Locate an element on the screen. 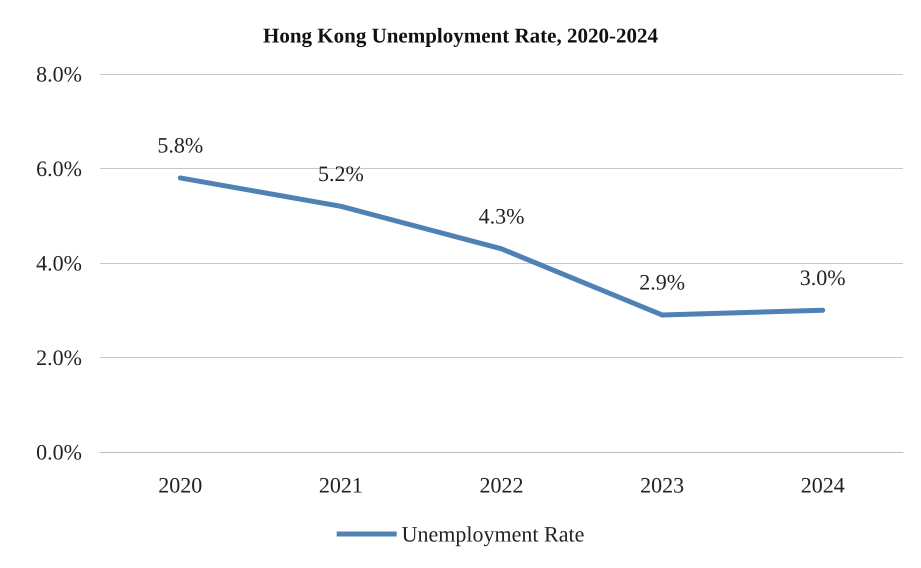  chart-title: Hong Kong Unemployment Rate, 2020-2024 is located at coordinates (460, 36).